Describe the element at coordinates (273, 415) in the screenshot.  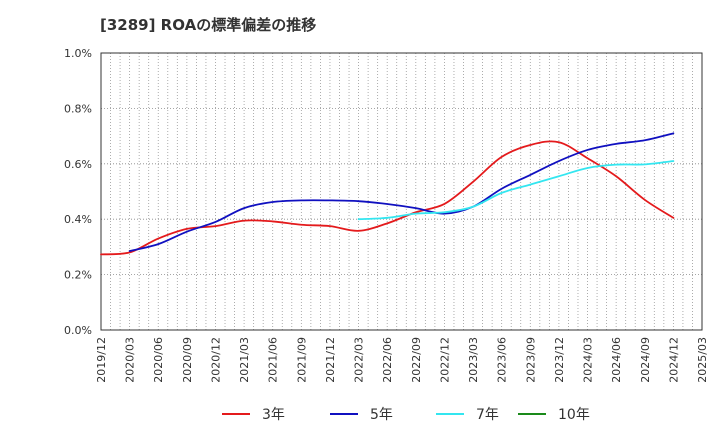
I see `legend-label: 3年` at that location.